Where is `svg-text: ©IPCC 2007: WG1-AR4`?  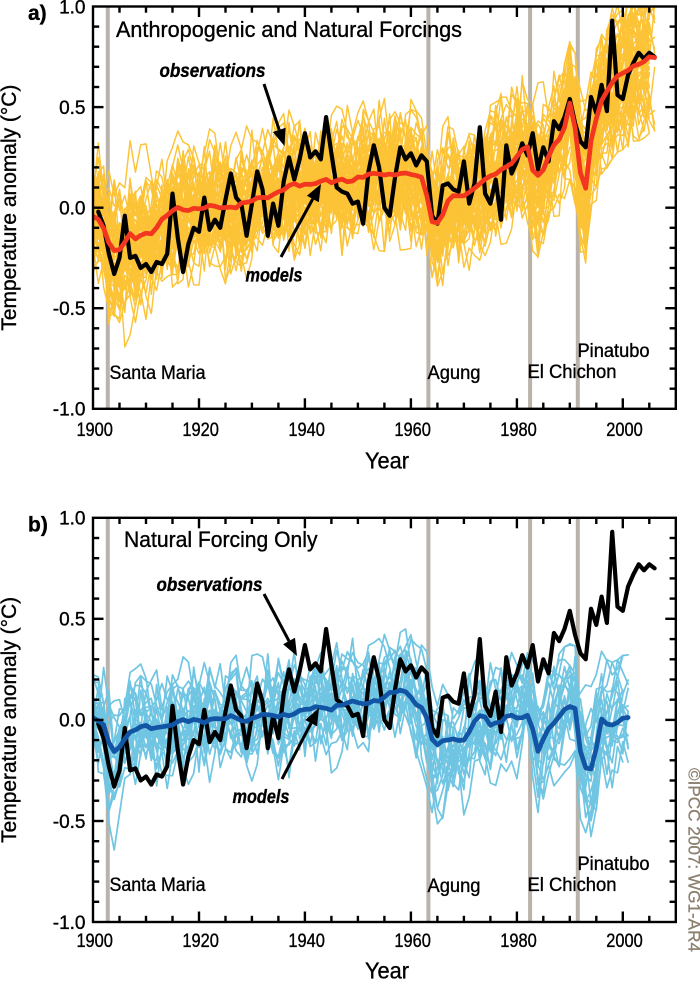 svg-text: ©IPCC 2007: WG1-AR4 is located at coordinates (692, 860).